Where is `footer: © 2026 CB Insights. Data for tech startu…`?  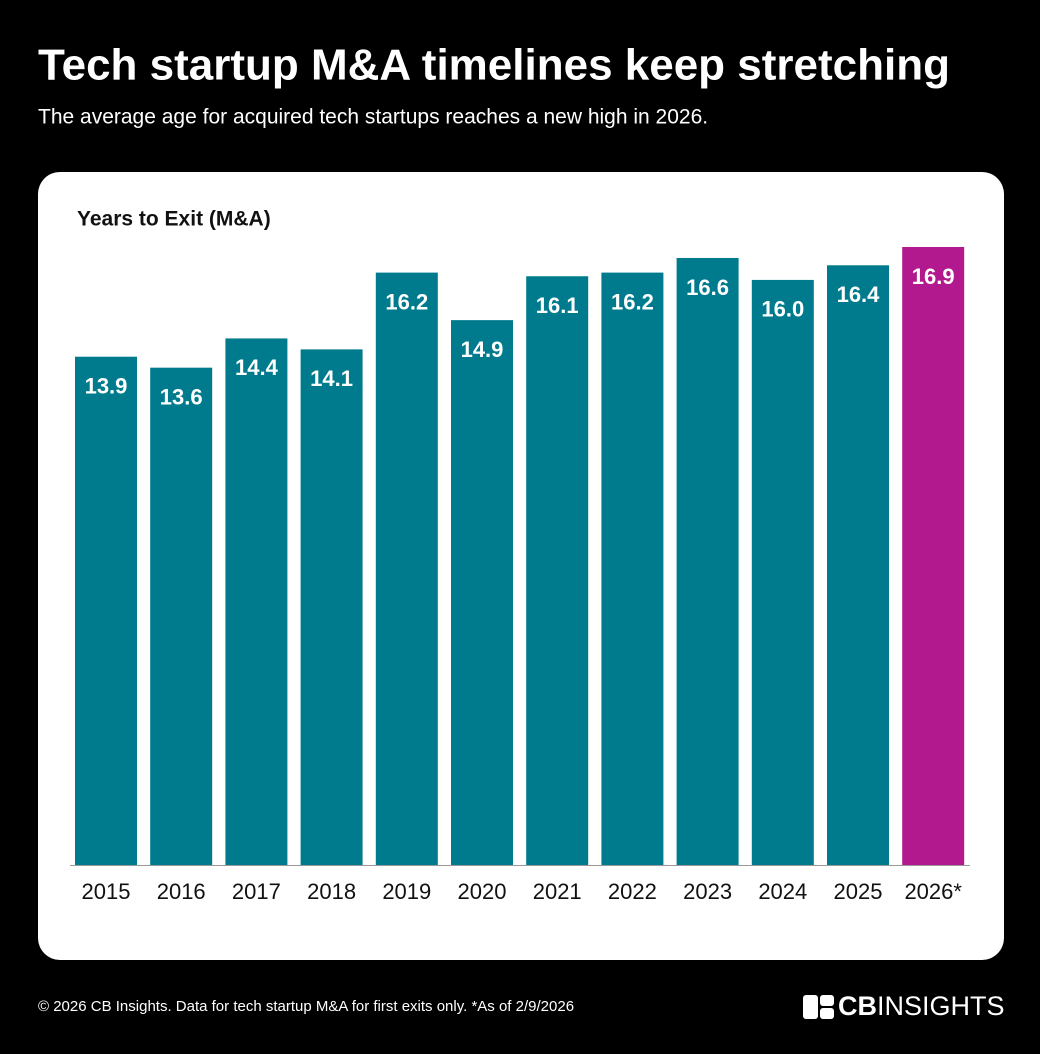
footer: © 2026 CB Insights. Data for tech startu… is located at coordinates (306, 1006).